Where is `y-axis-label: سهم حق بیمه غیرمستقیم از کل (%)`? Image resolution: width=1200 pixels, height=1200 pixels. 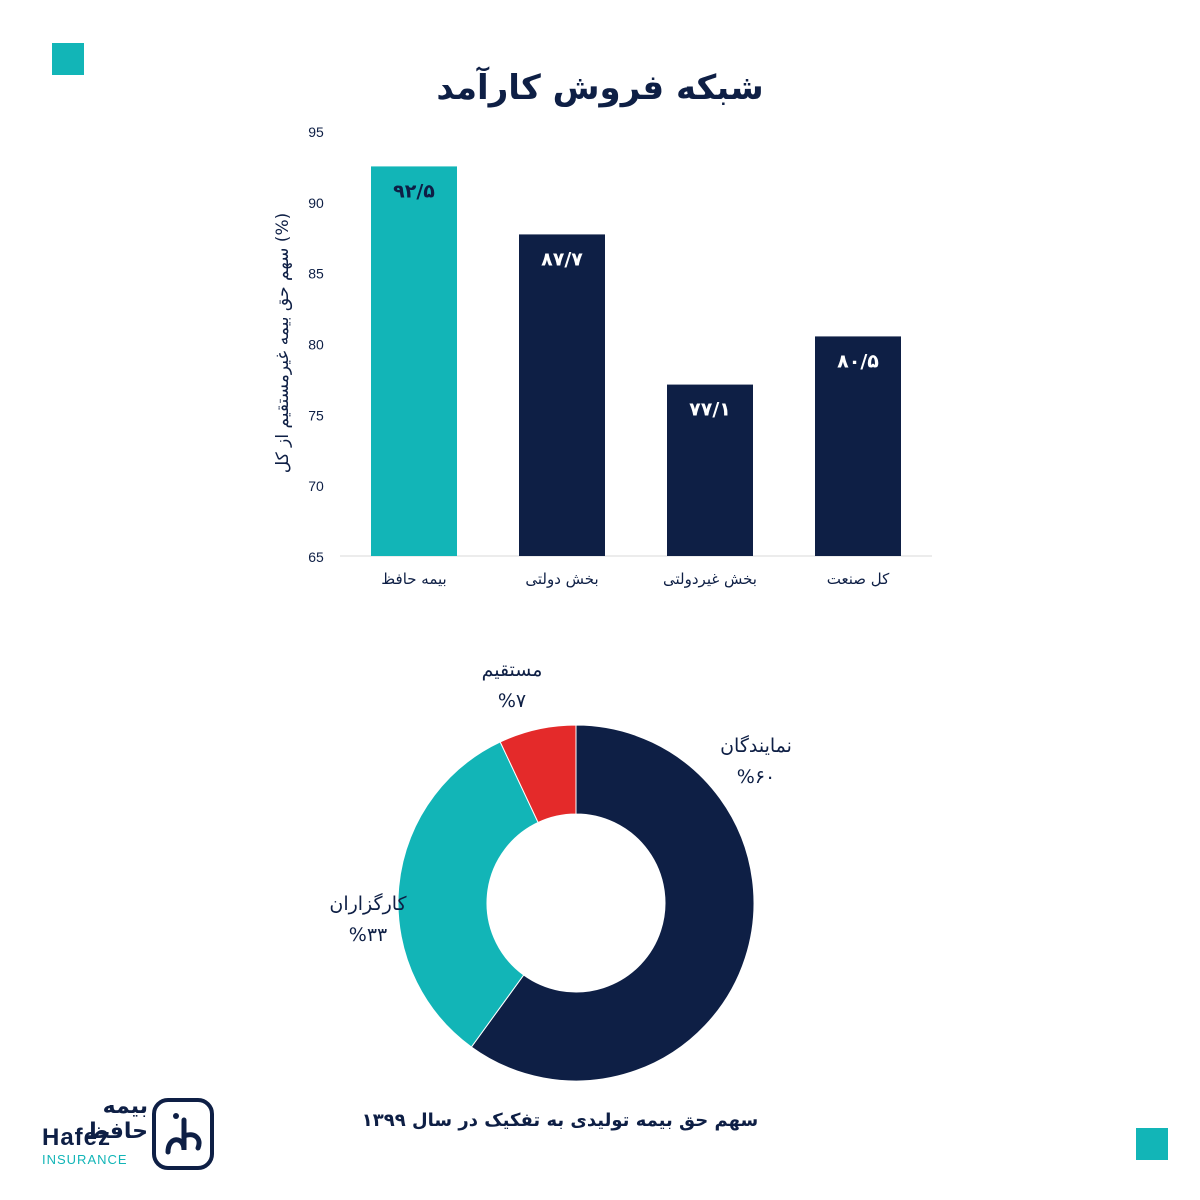 y-axis-label: سهم حق بیمه غیرمستقیم از کل (%) is located at coordinates (283, 343).